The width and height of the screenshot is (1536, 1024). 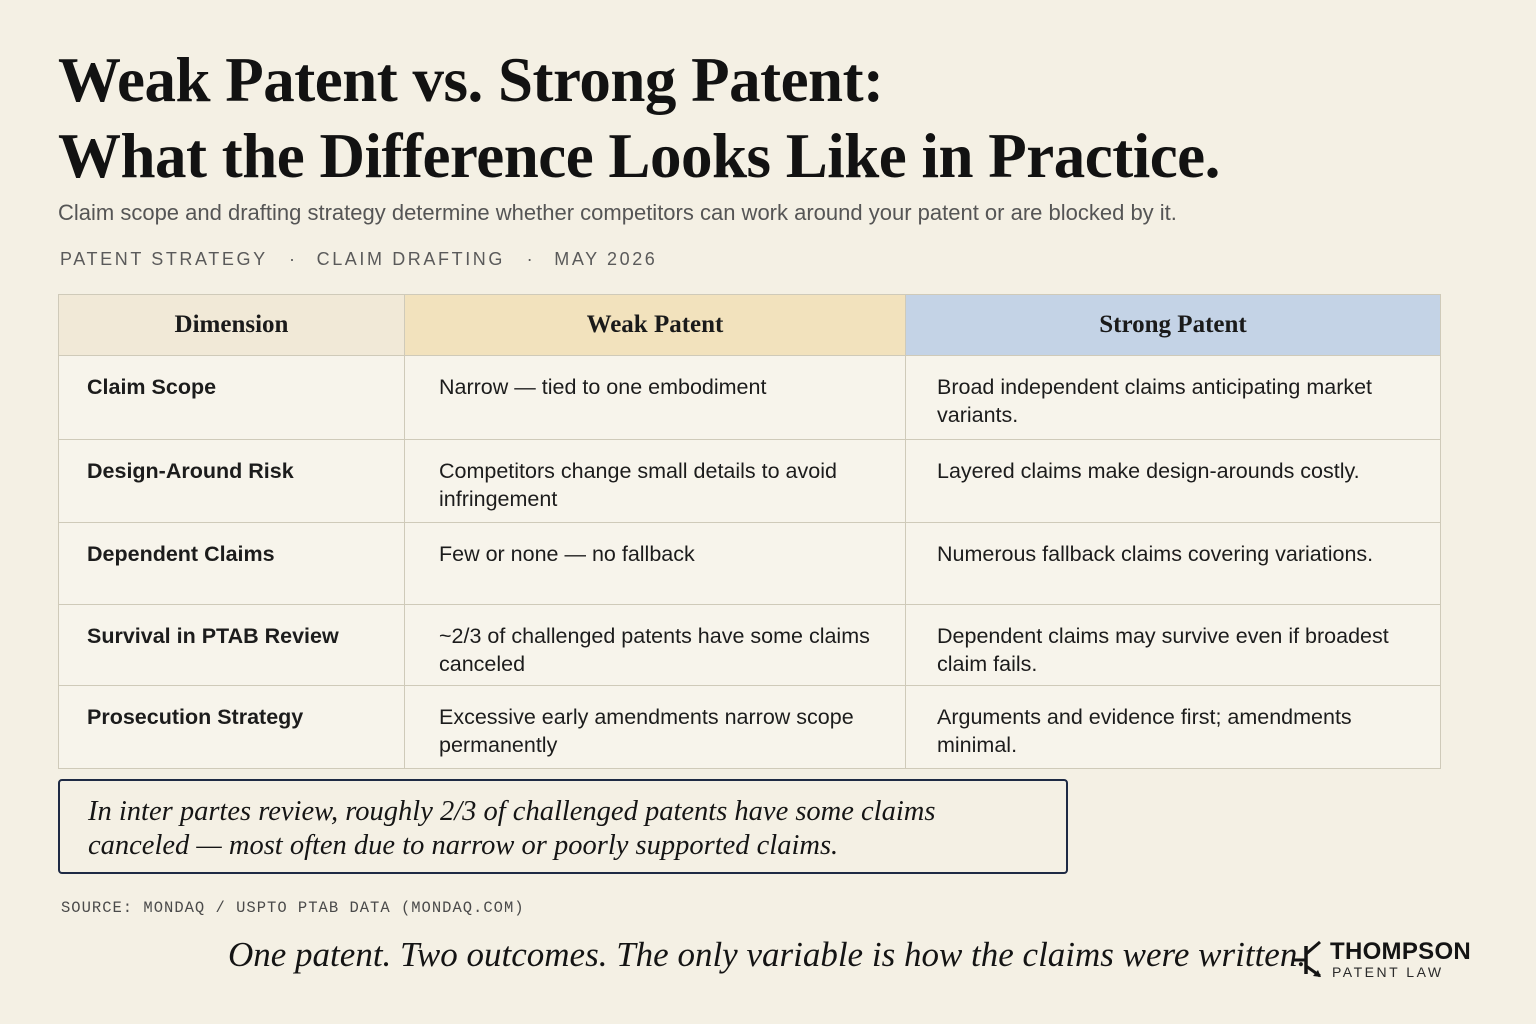 I want to click on brand-name: THOMPSON, so click(x=1401, y=951).